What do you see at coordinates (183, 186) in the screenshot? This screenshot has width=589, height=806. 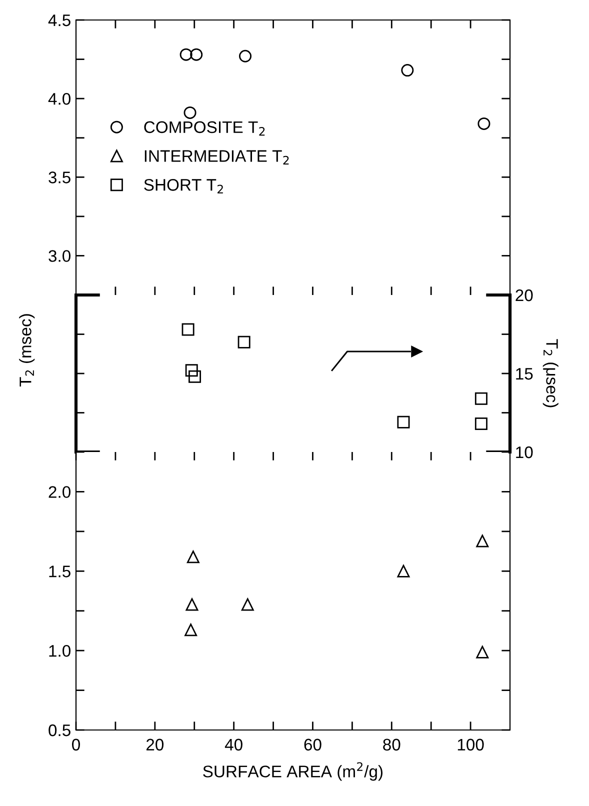 I see `text: SHORT T$_{2}$` at bounding box center [183, 186].